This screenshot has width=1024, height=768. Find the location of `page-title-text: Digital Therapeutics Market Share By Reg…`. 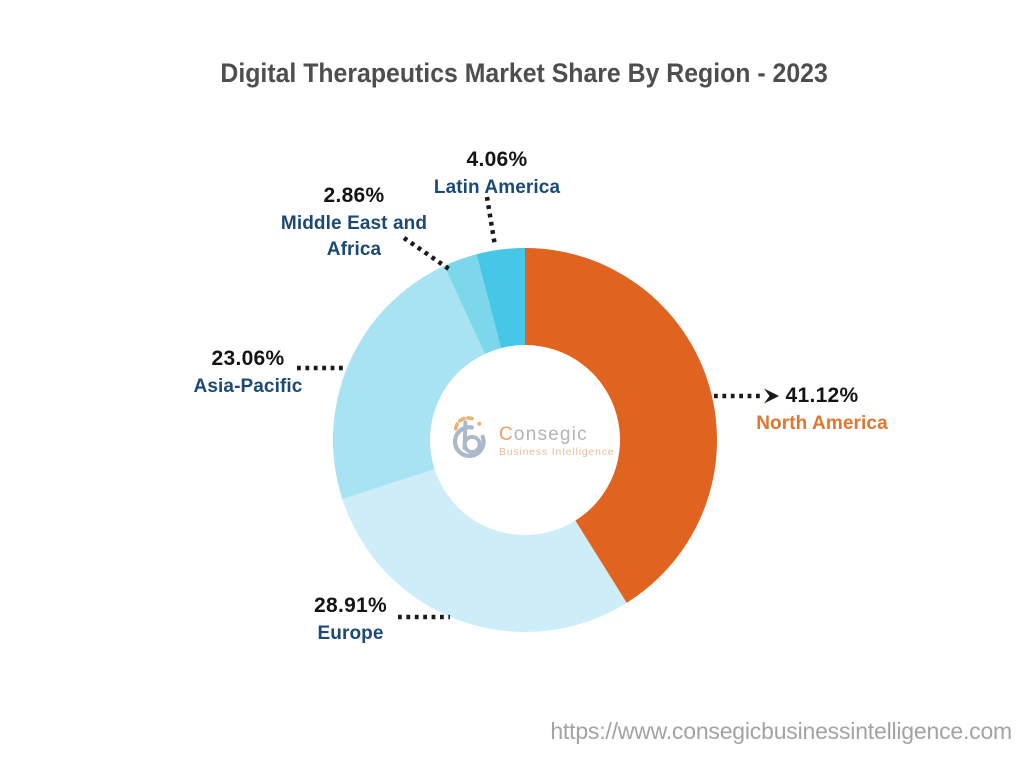

page-title-text: Digital Therapeutics Market Share By Reg… is located at coordinates (524, 73).